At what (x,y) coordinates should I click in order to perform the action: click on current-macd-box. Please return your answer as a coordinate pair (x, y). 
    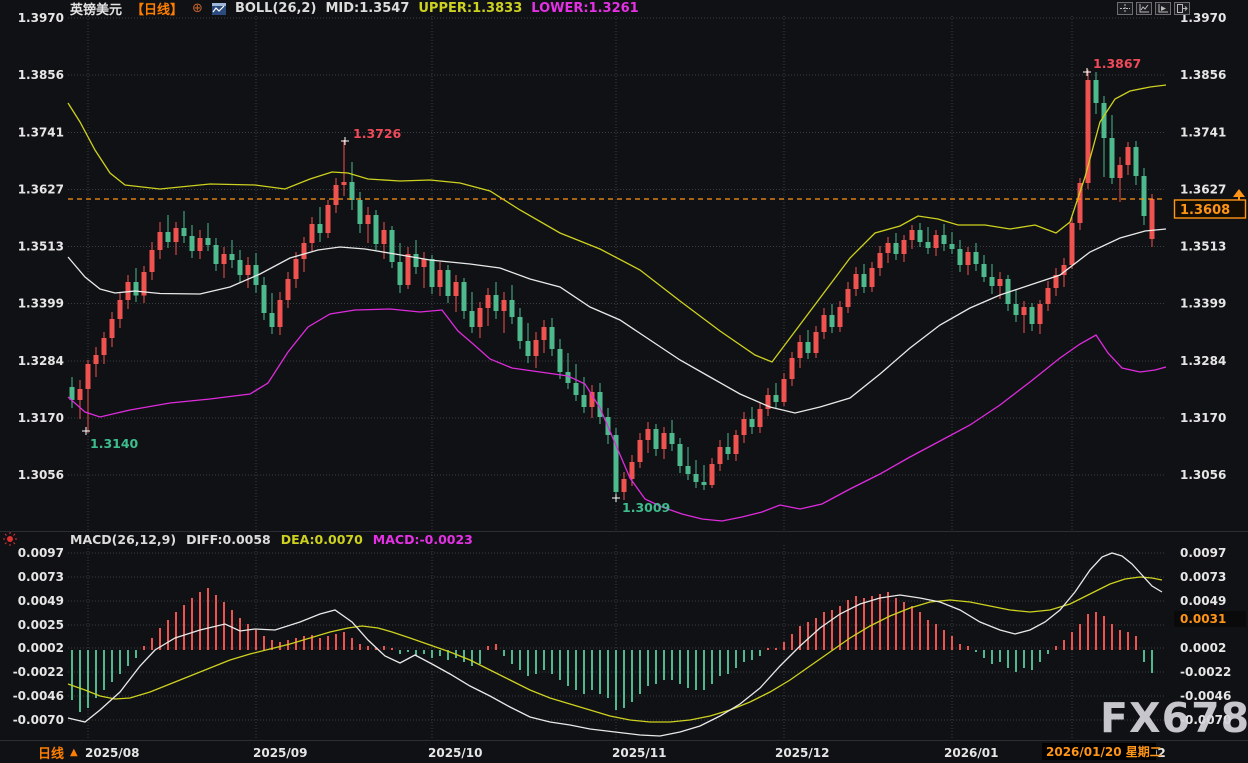
    Looking at the image, I should click on (1210, 619).